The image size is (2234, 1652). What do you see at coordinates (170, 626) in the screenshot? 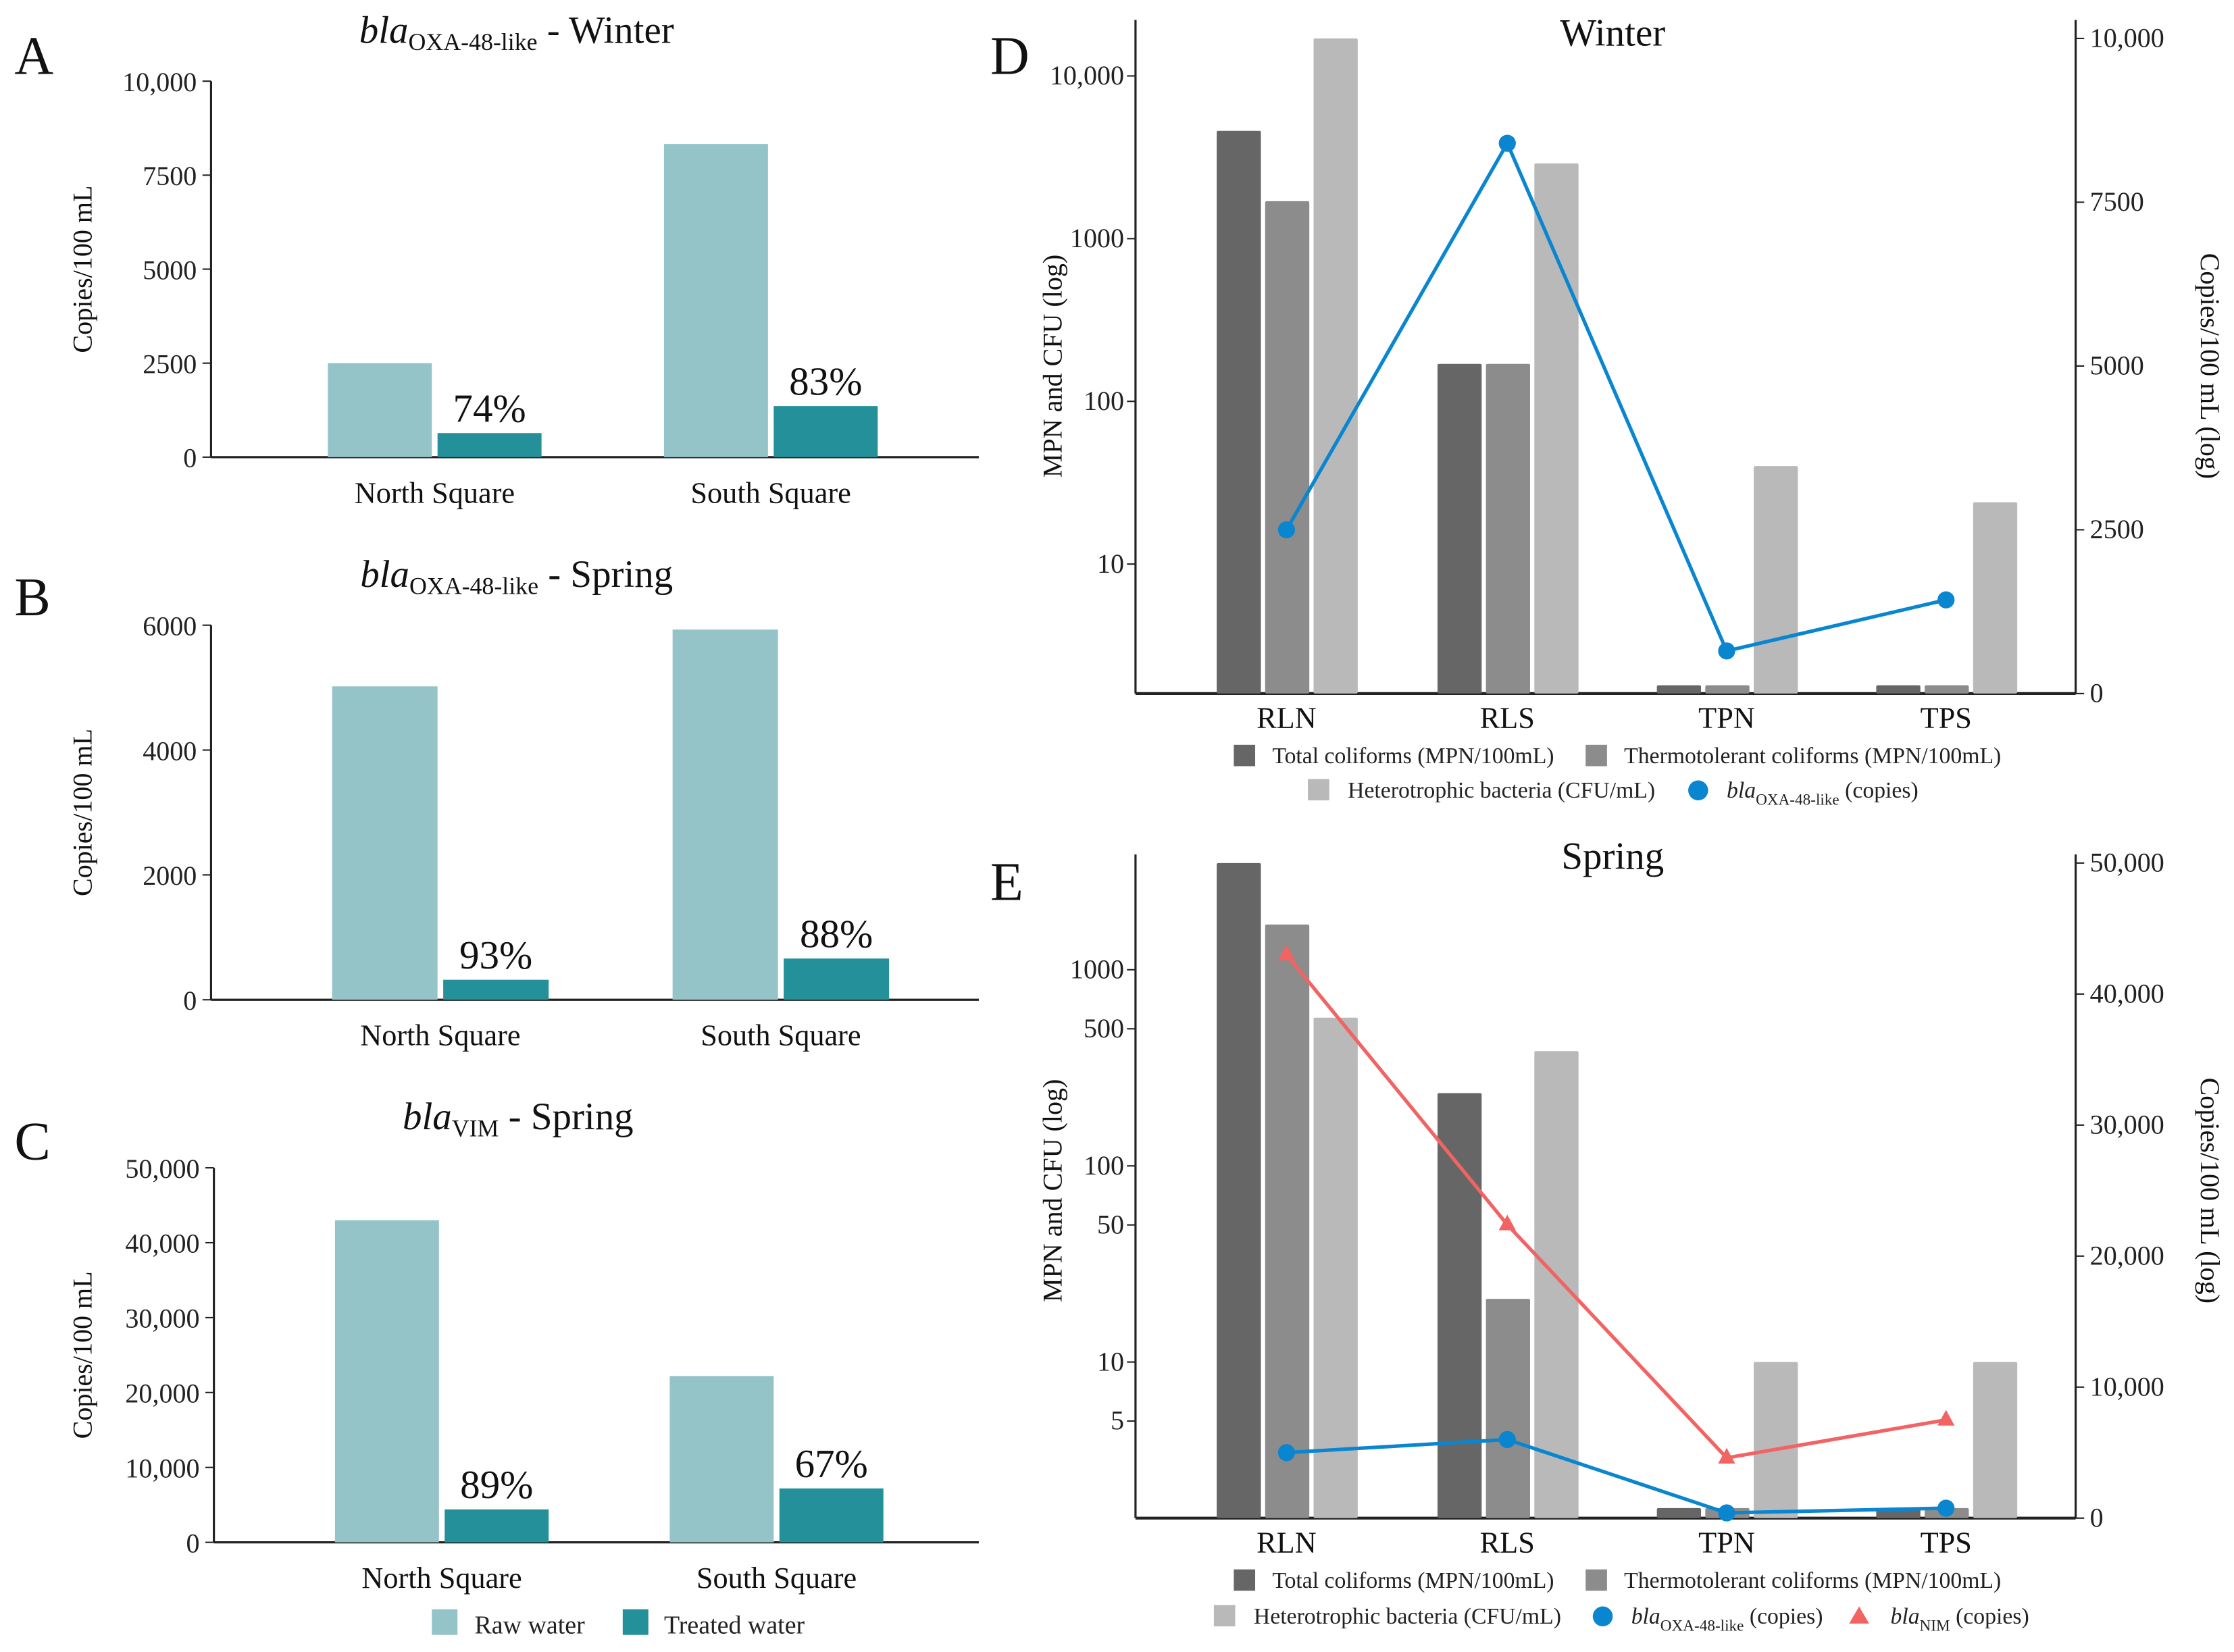
I see `y-tick-label: 6000` at bounding box center [170, 626].